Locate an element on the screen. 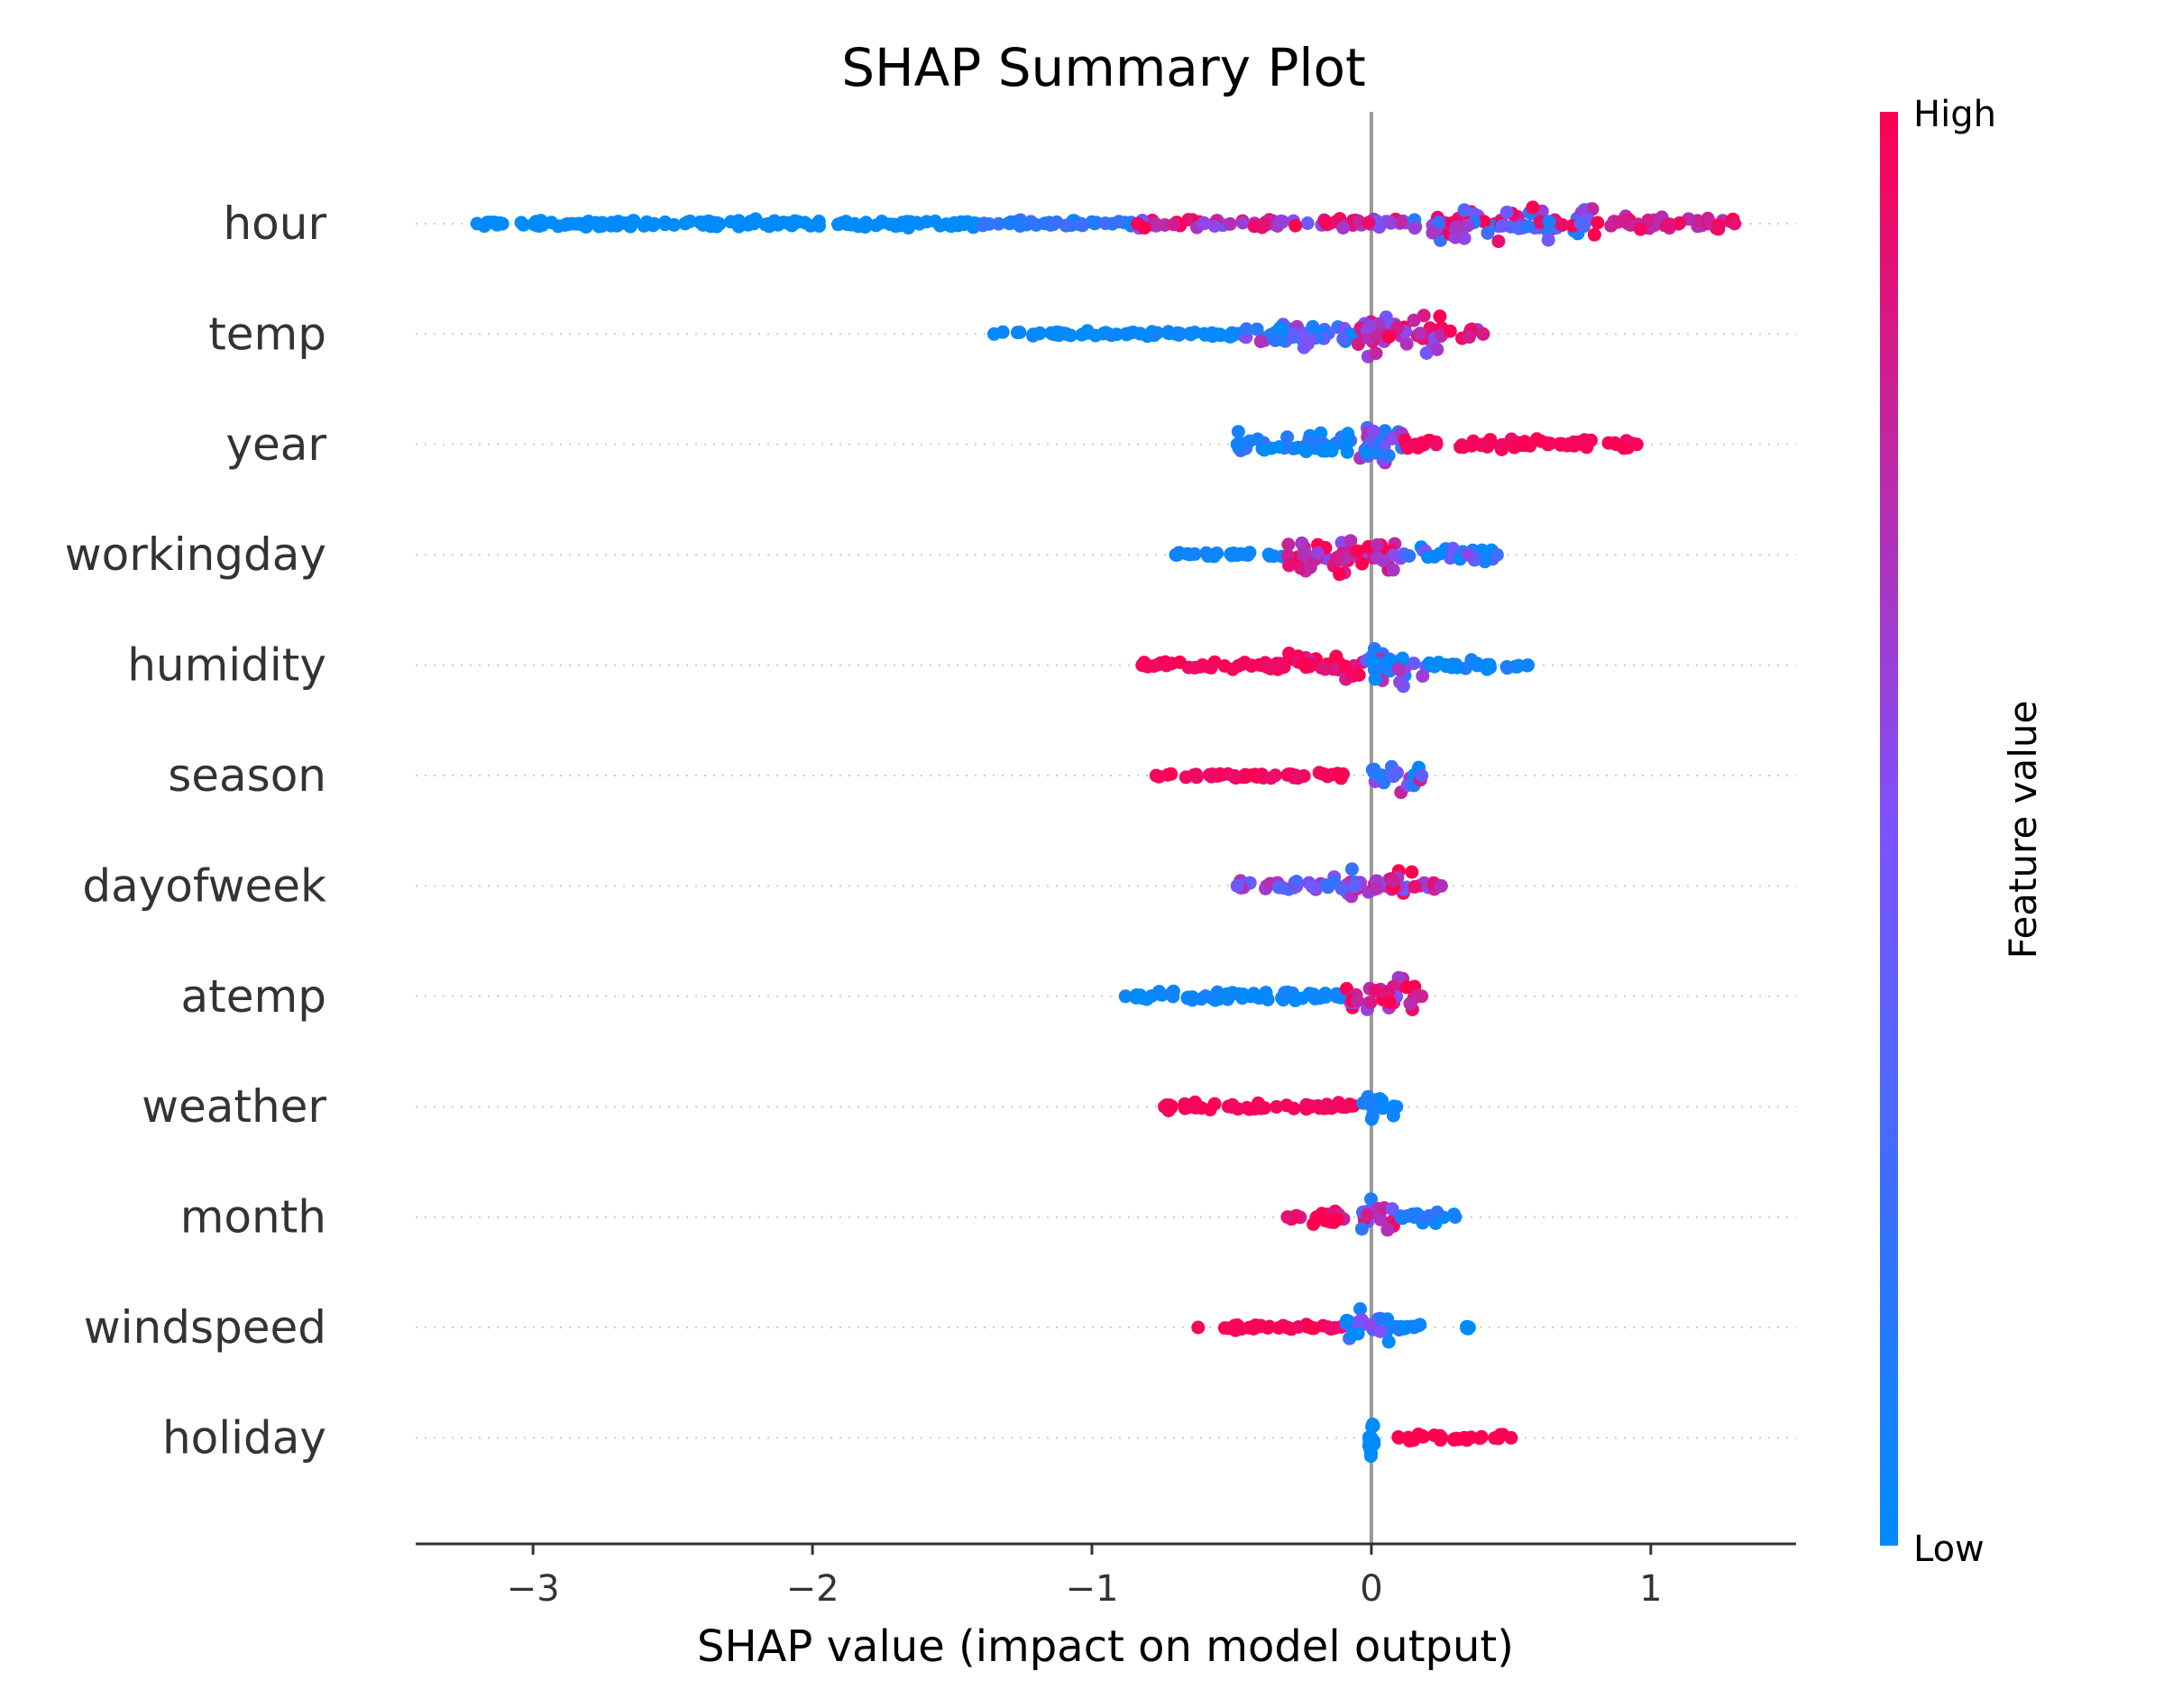  beeswarm-weather is located at coordinates (1281, 1107).